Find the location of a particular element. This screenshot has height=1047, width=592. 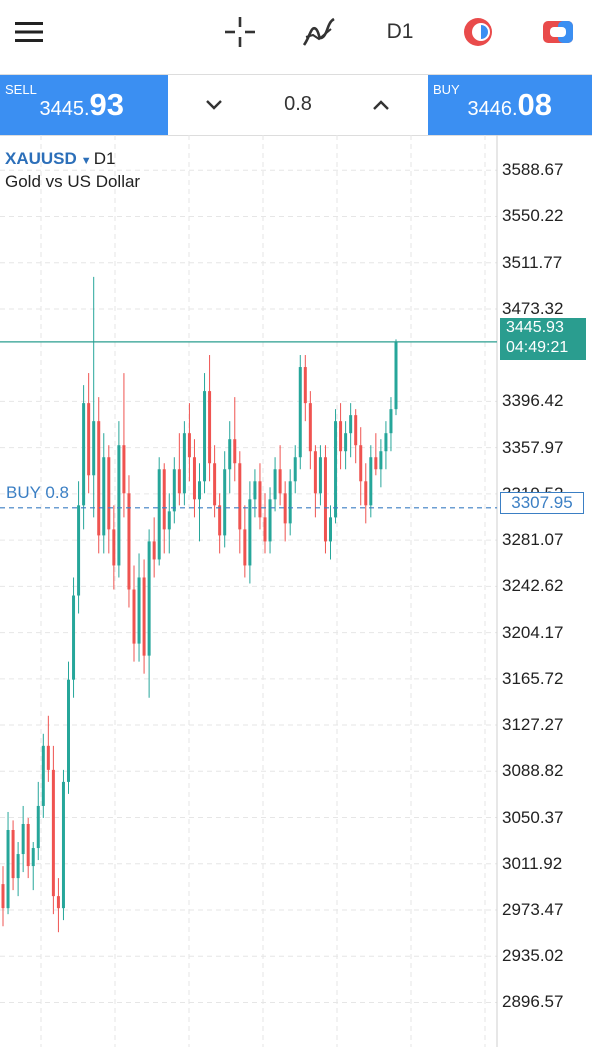

menu-button is located at coordinates (29, 32).